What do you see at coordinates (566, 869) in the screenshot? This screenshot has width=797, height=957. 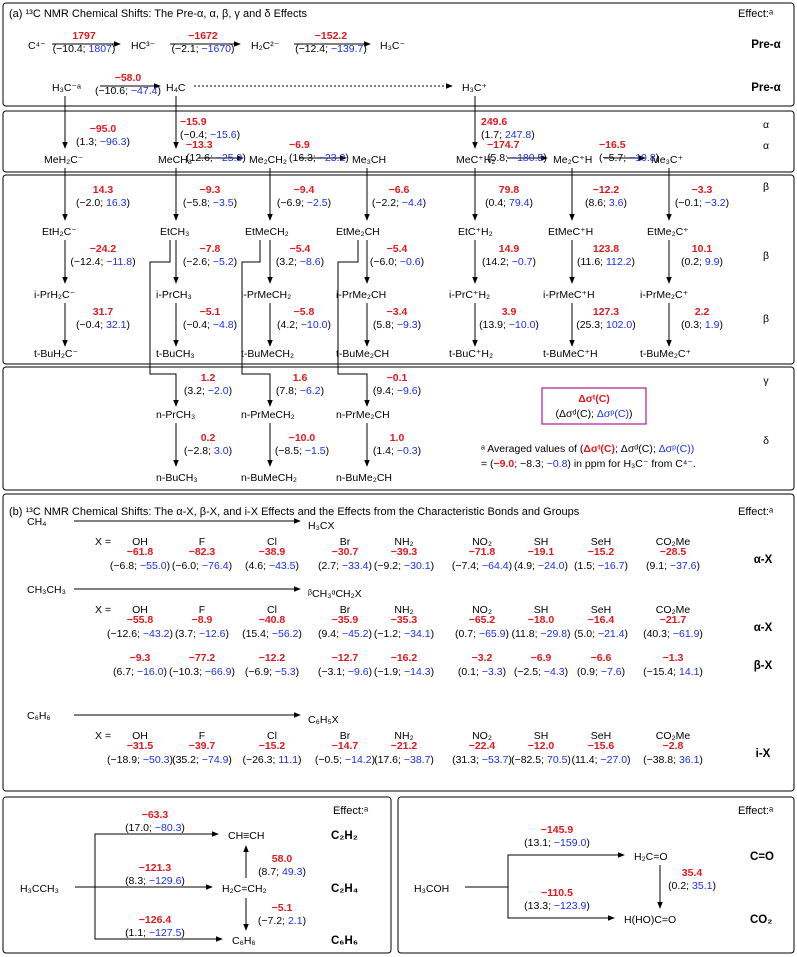 I see `arrow-methanol-h2co` at bounding box center [566, 869].